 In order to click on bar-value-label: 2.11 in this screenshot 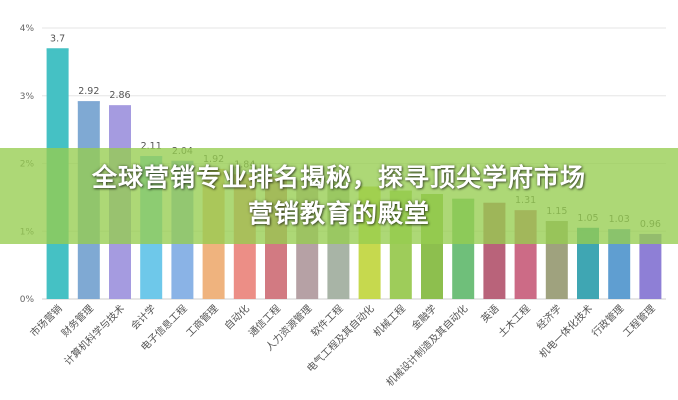, I will do `click(151, 146)`.